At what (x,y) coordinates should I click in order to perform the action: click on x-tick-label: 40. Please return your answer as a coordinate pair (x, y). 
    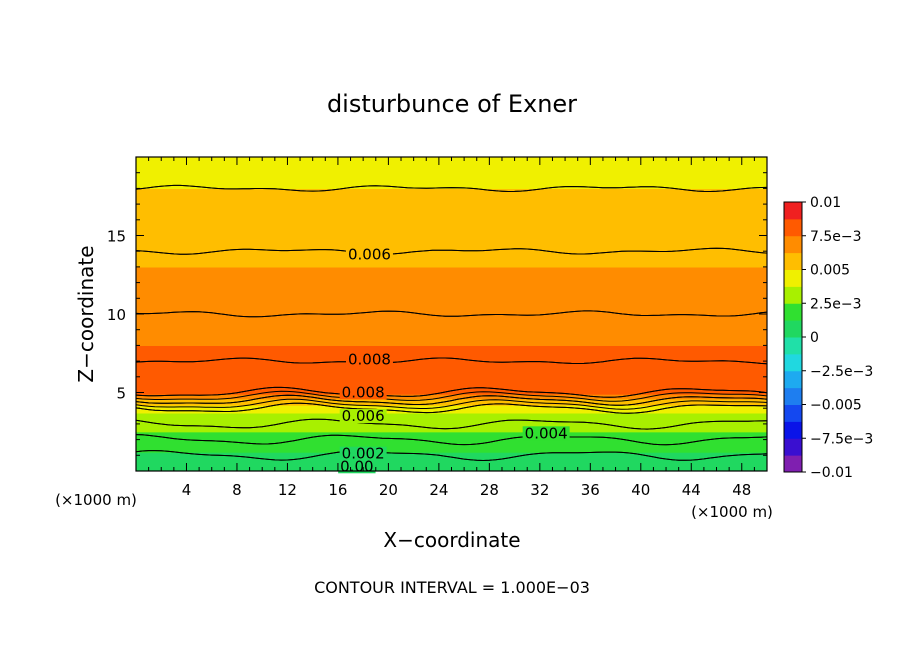
    Looking at the image, I should click on (640, 490).